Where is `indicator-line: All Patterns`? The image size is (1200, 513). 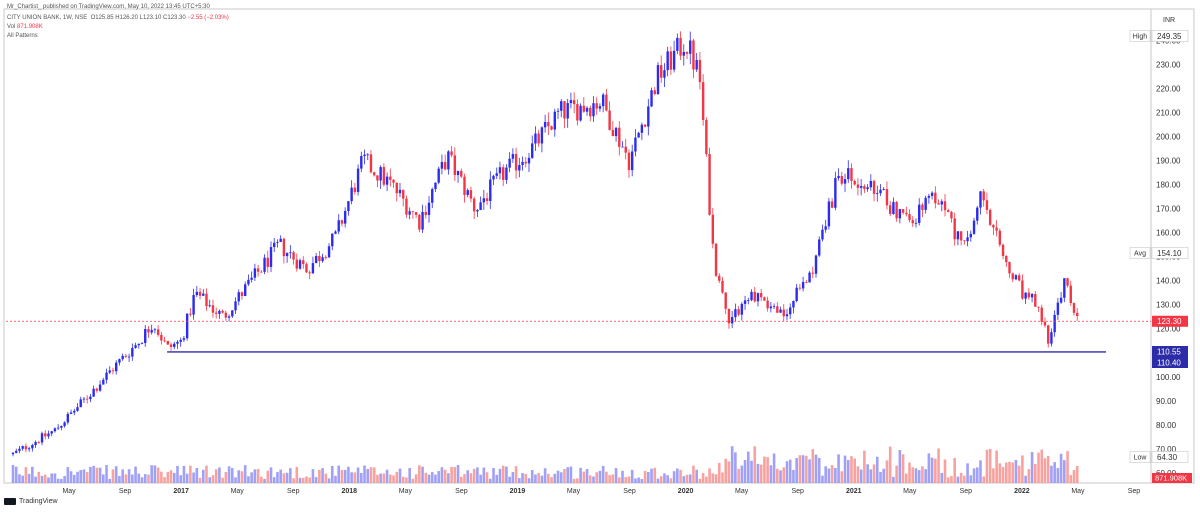 indicator-line: All Patterns is located at coordinates (22, 36).